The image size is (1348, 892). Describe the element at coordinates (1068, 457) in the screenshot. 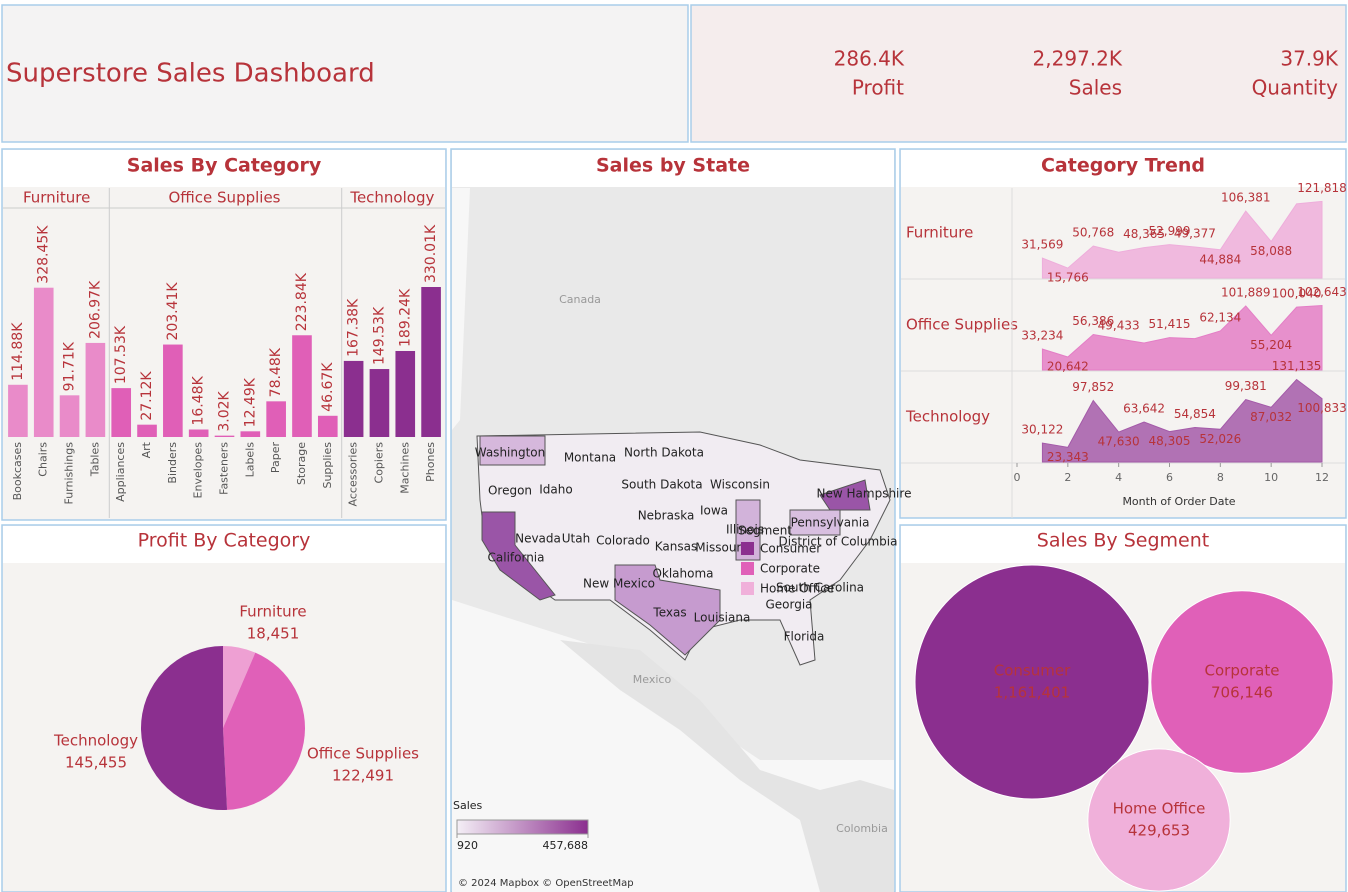

I see `value-label: 23,343` at that location.